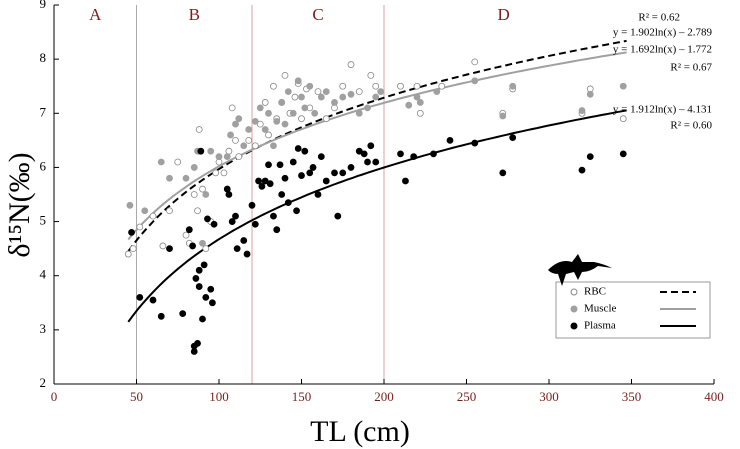 This screenshot has height=449, width=740. Describe the element at coordinates (580, 270) in the screenshot. I see `crocodile-icon` at that location.